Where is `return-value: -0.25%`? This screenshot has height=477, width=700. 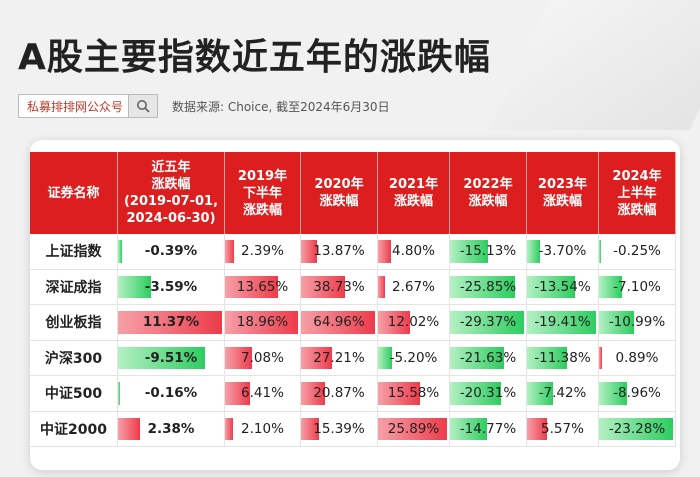 return-value: -0.25% is located at coordinates (637, 251).